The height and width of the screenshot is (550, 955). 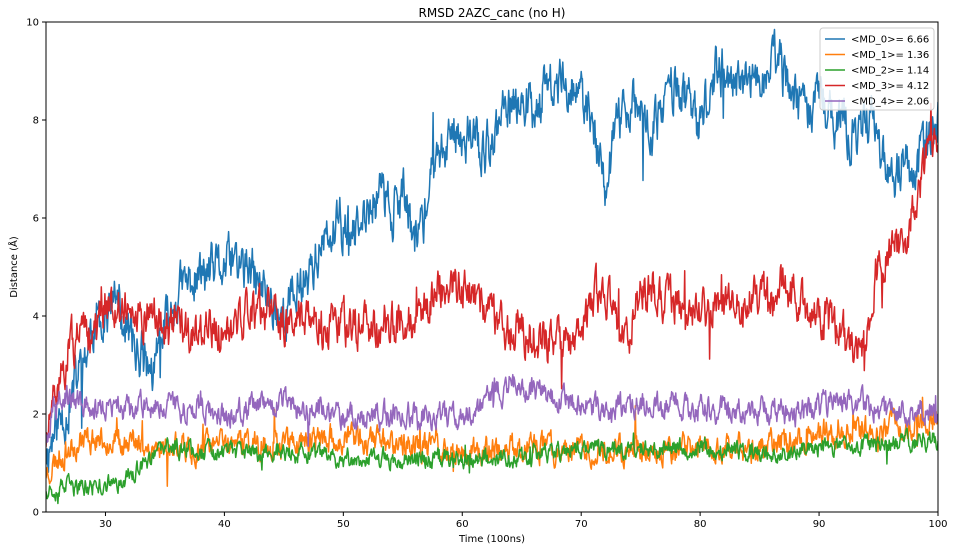 What do you see at coordinates (343, 524) in the screenshot?
I see `x-tick-label: 50` at bounding box center [343, 524].